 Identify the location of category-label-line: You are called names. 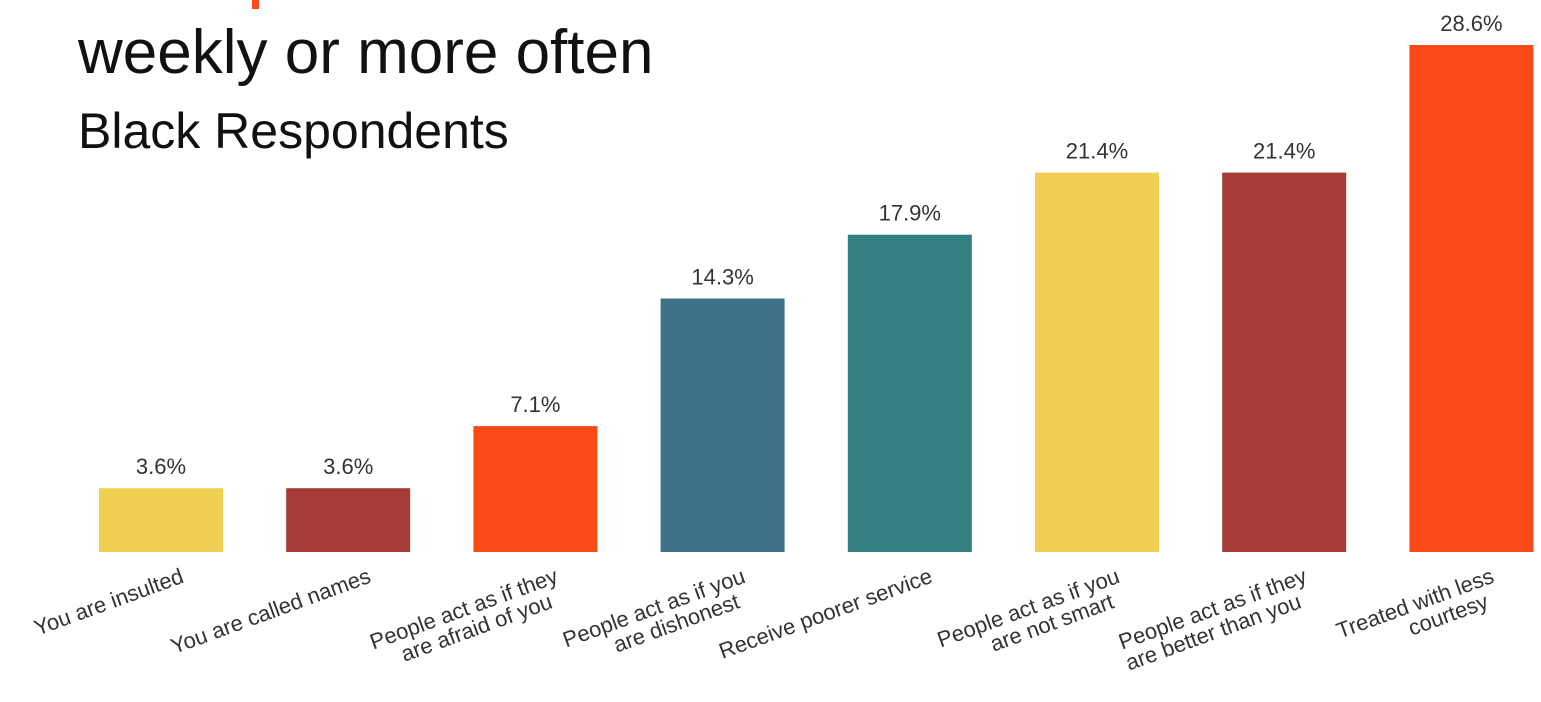
(270, 611).